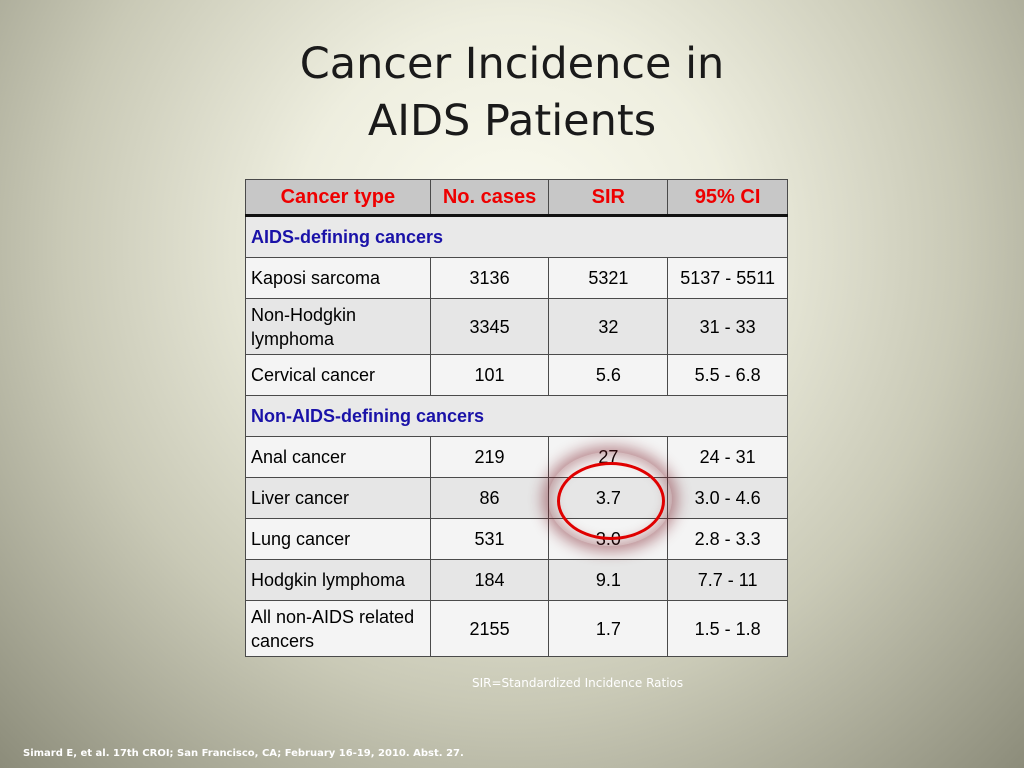  I want to click on section-row-non-aids-defining: Non-AIDS-defining cancers, so click(516, 416).